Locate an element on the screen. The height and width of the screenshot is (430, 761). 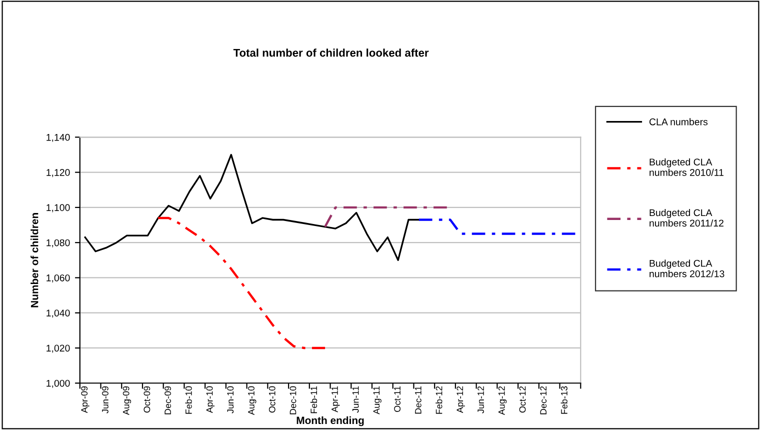
y-tick-label: 1,060 is located at coordinates (58, 278).